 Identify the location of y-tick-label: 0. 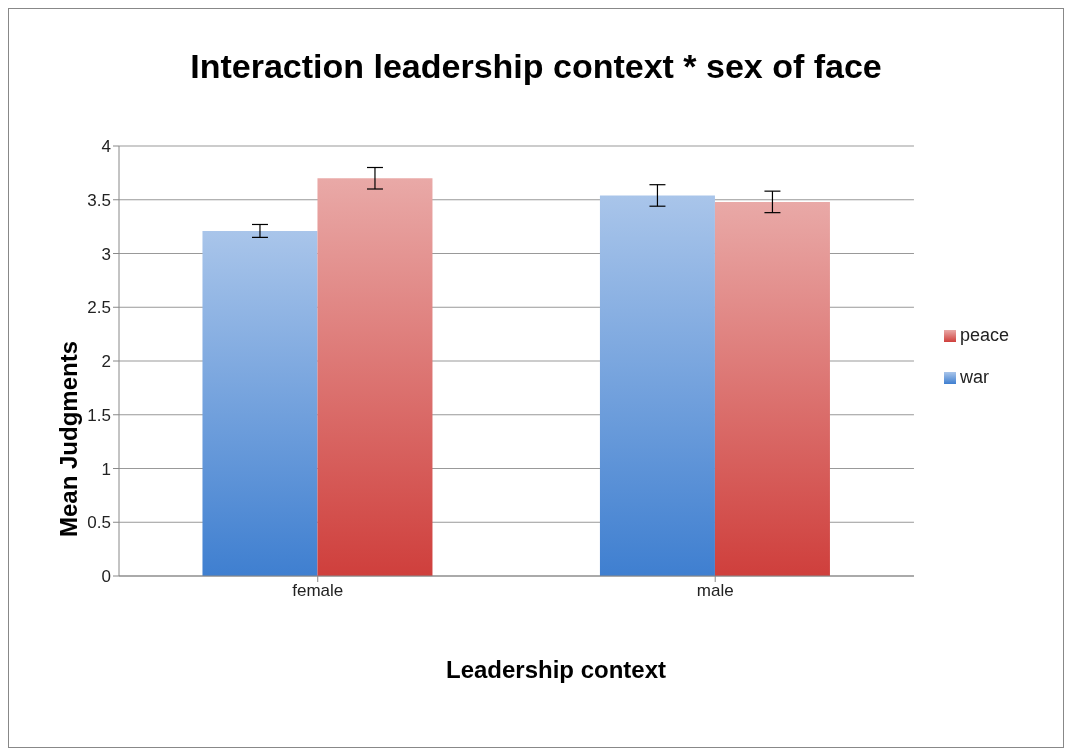
(106, 577).